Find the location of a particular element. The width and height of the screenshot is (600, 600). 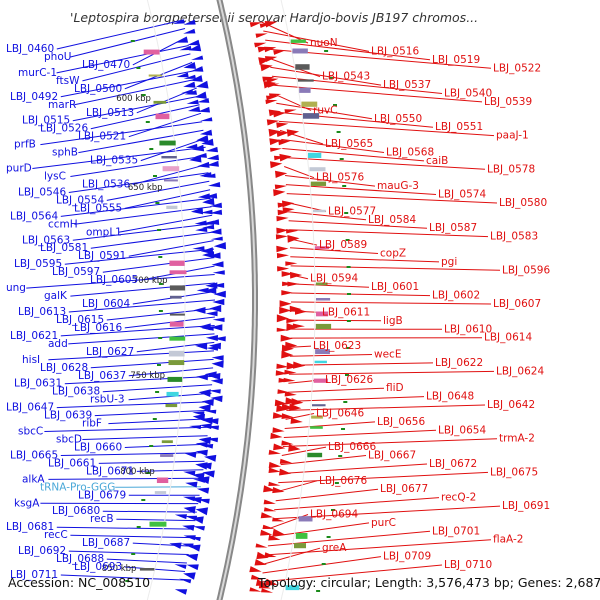

forward-gene-label: LBJ_0623 is located at coordinates (337, 346).